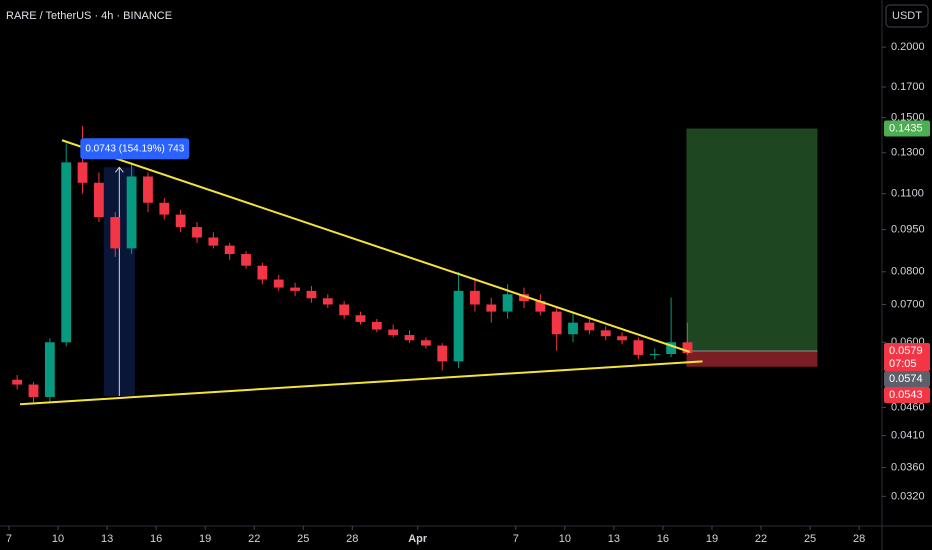 The height and width of the screenshot is (550, 932). What do you see at coordinates (908, 230) in the screenshot?
I see `y-tick-label: 0.0950` at bounding box center [908, 230].